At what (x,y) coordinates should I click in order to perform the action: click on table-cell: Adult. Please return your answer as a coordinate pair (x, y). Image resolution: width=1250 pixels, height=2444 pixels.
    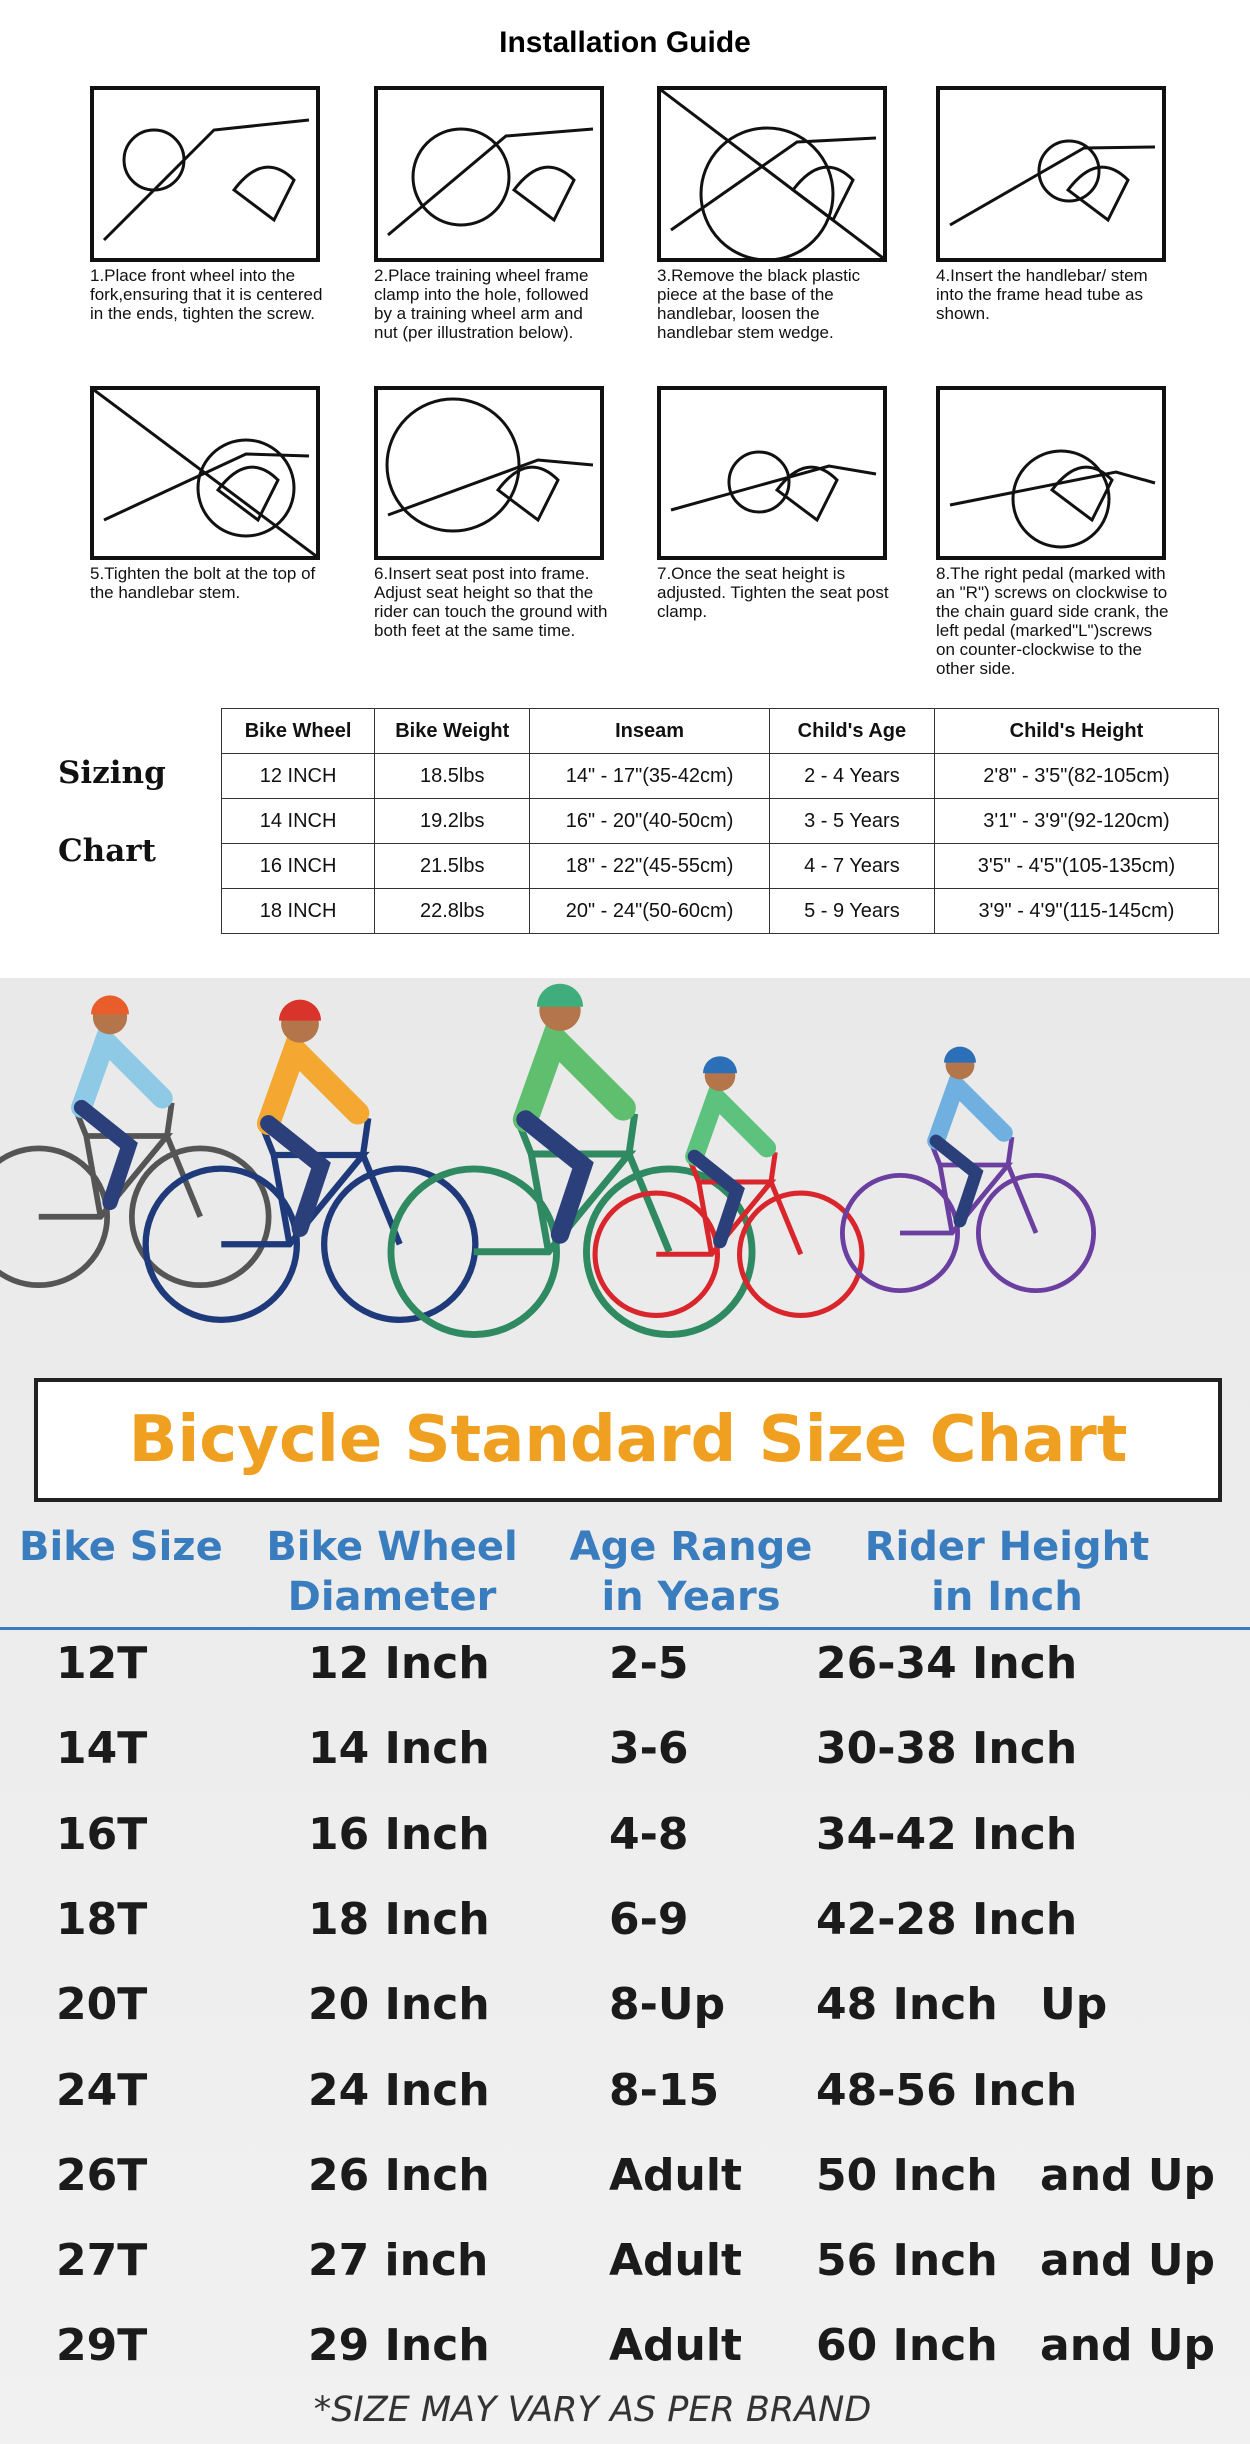
    Looking at the image, I should click on (675, 2261).